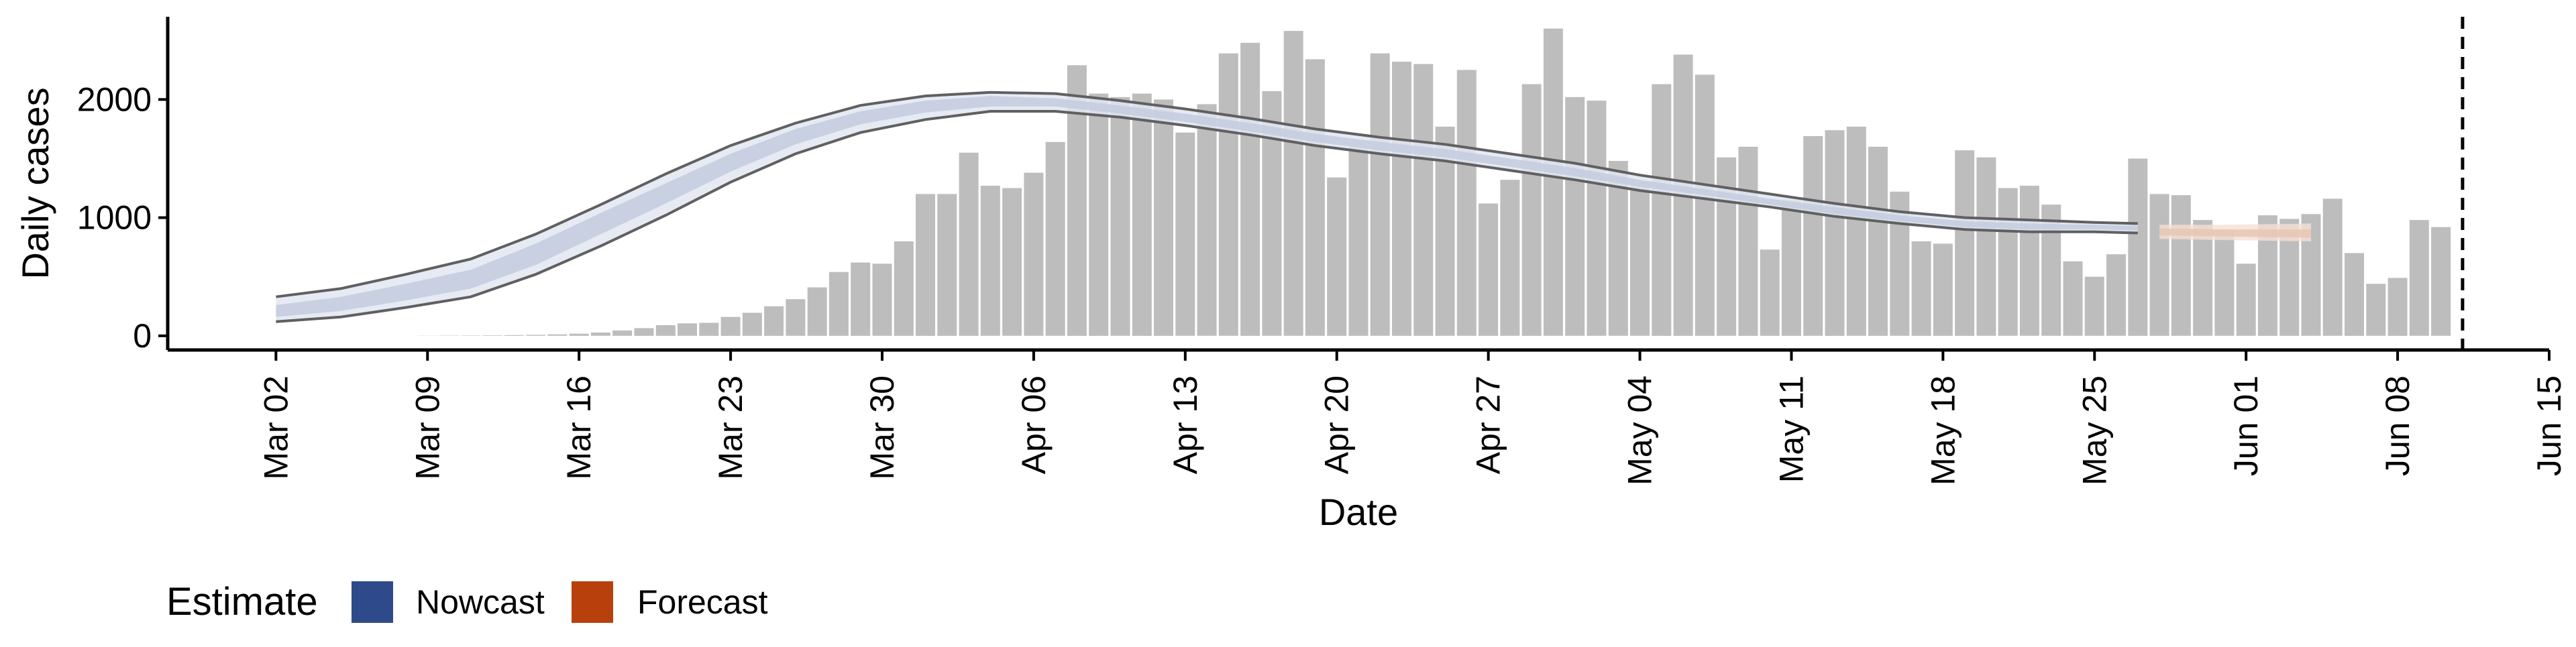  I want to click on legend-swatch-nowcast, so click(372, 602).